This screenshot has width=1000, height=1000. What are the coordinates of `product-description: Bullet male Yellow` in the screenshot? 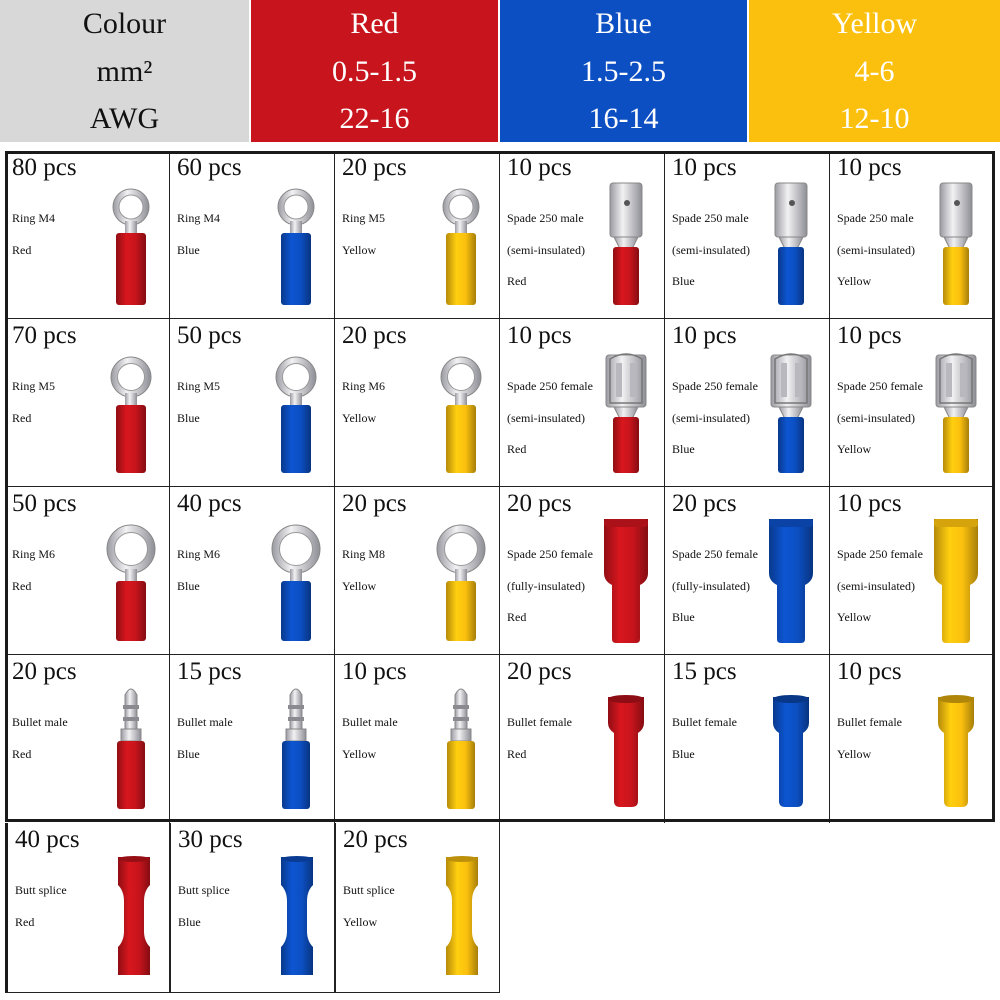 It's located at (370, 738).